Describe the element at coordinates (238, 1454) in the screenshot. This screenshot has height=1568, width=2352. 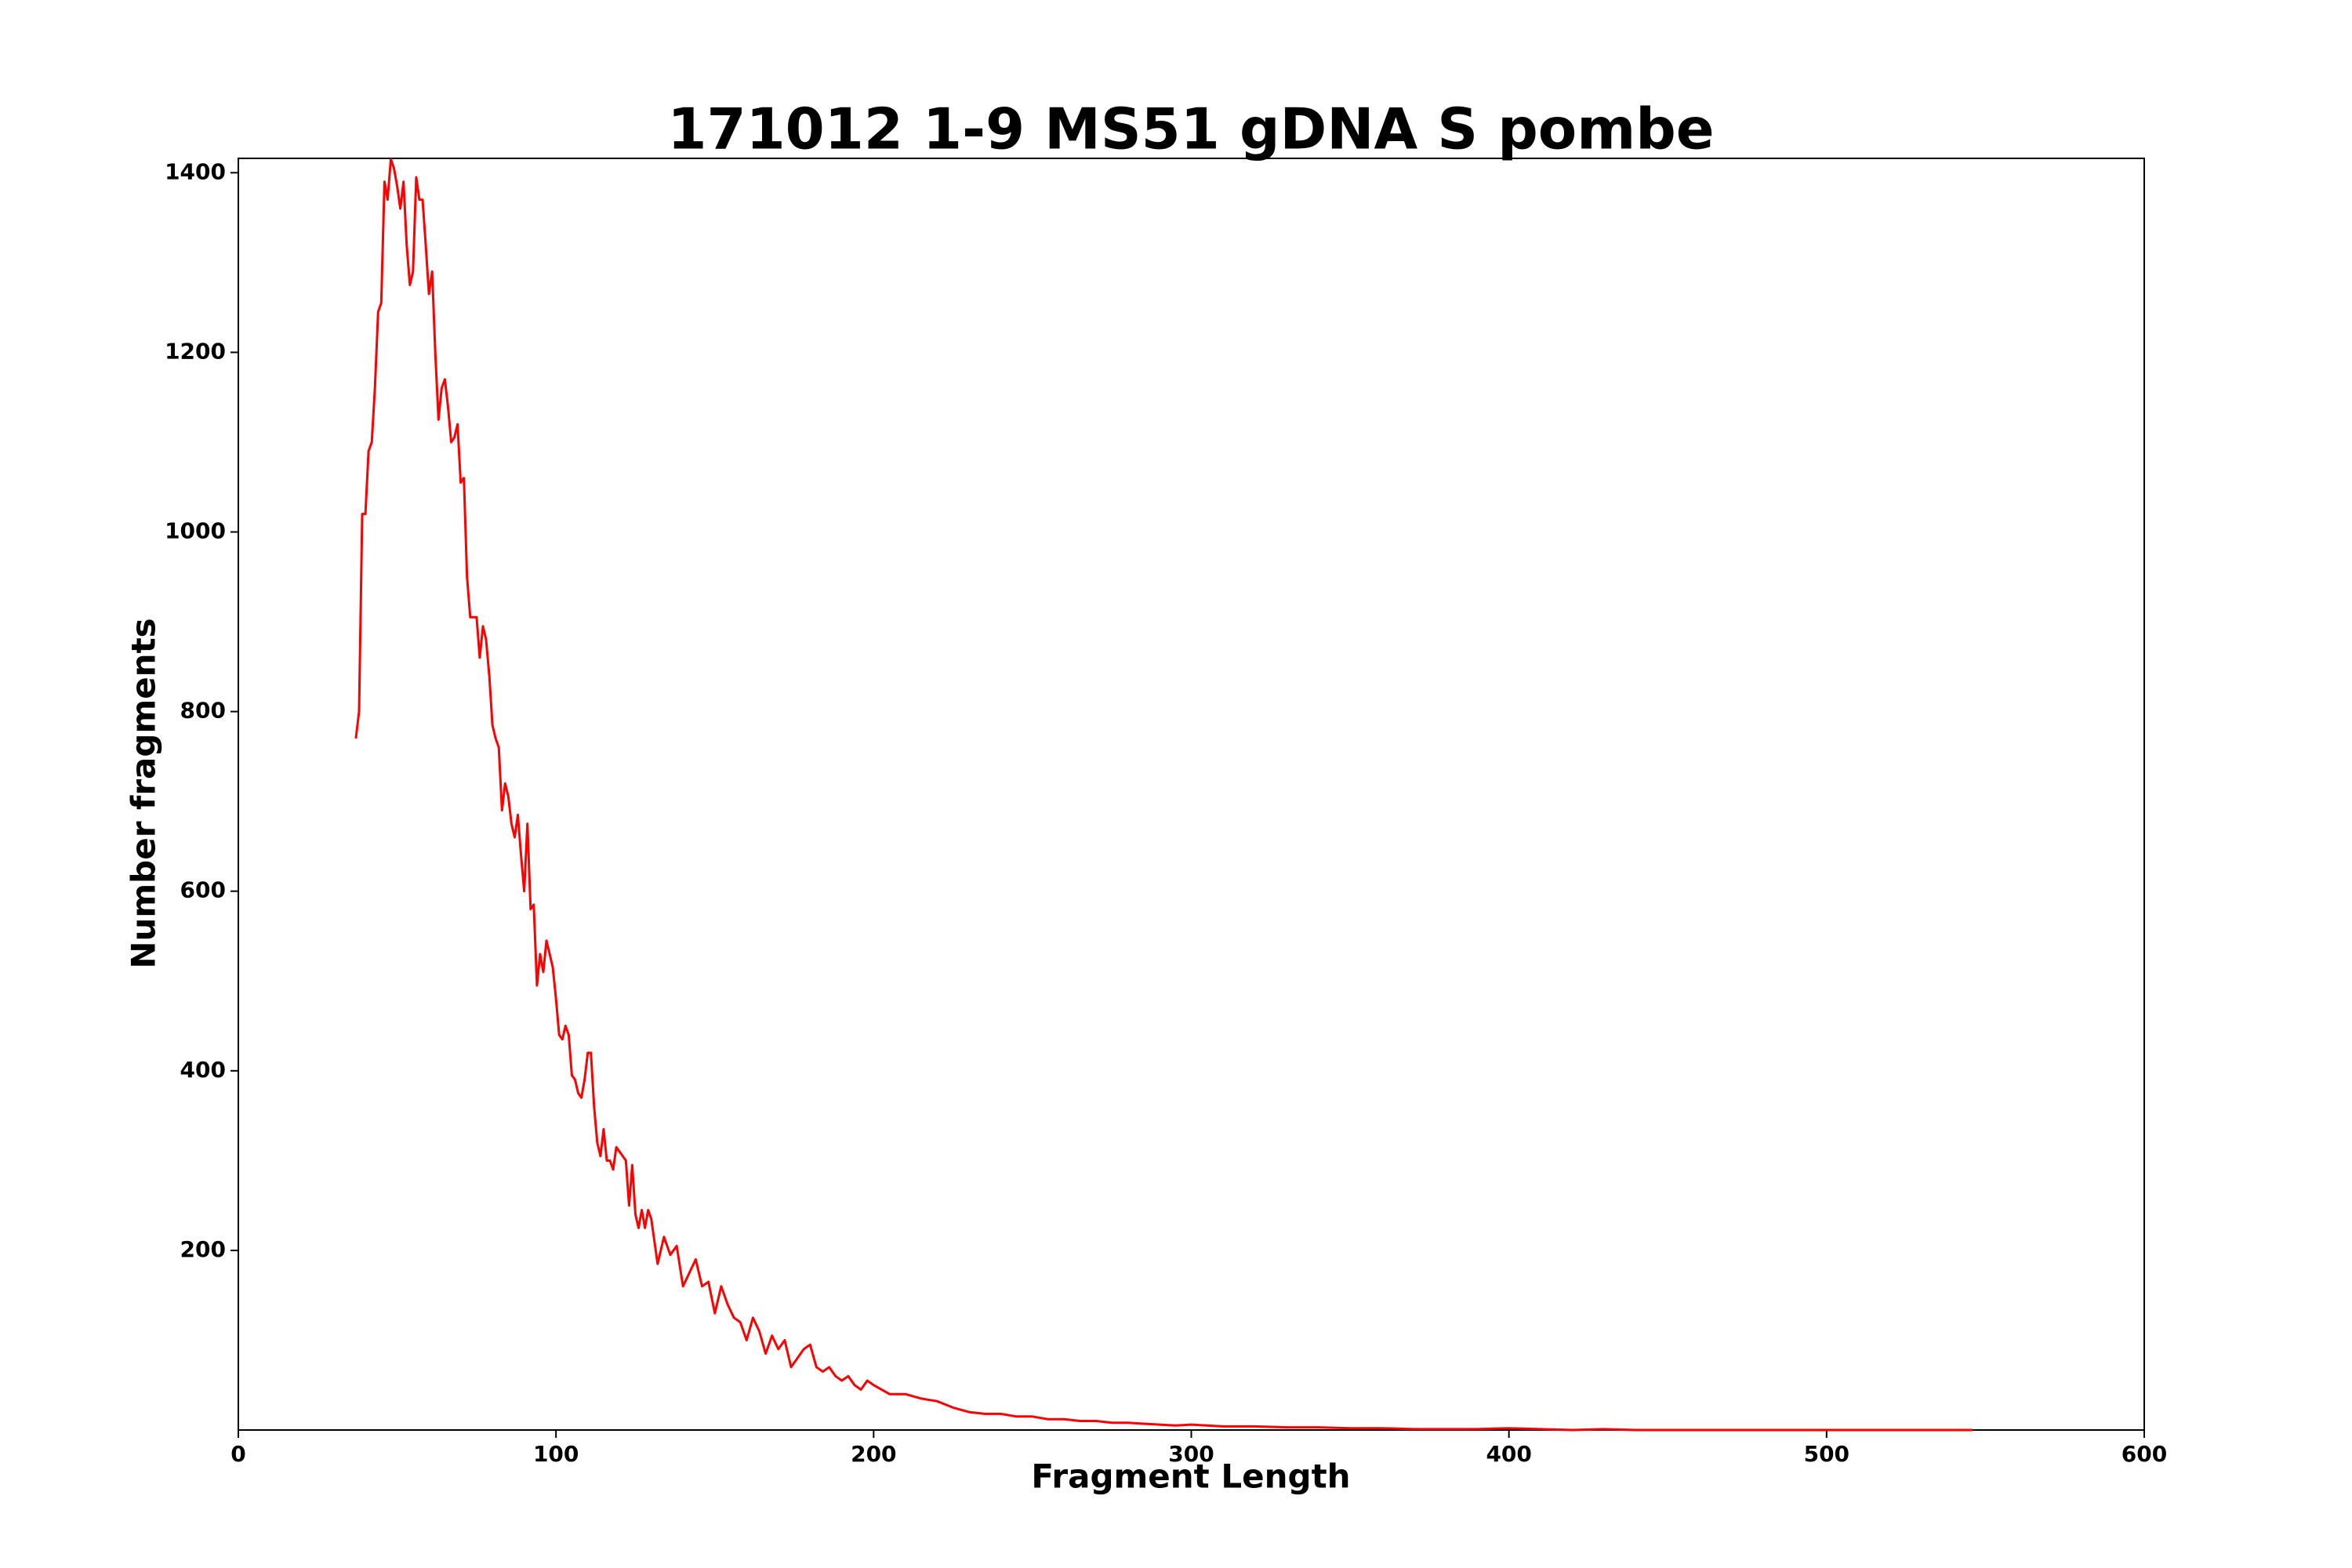
I see `x-tick-label: 0` at that location.